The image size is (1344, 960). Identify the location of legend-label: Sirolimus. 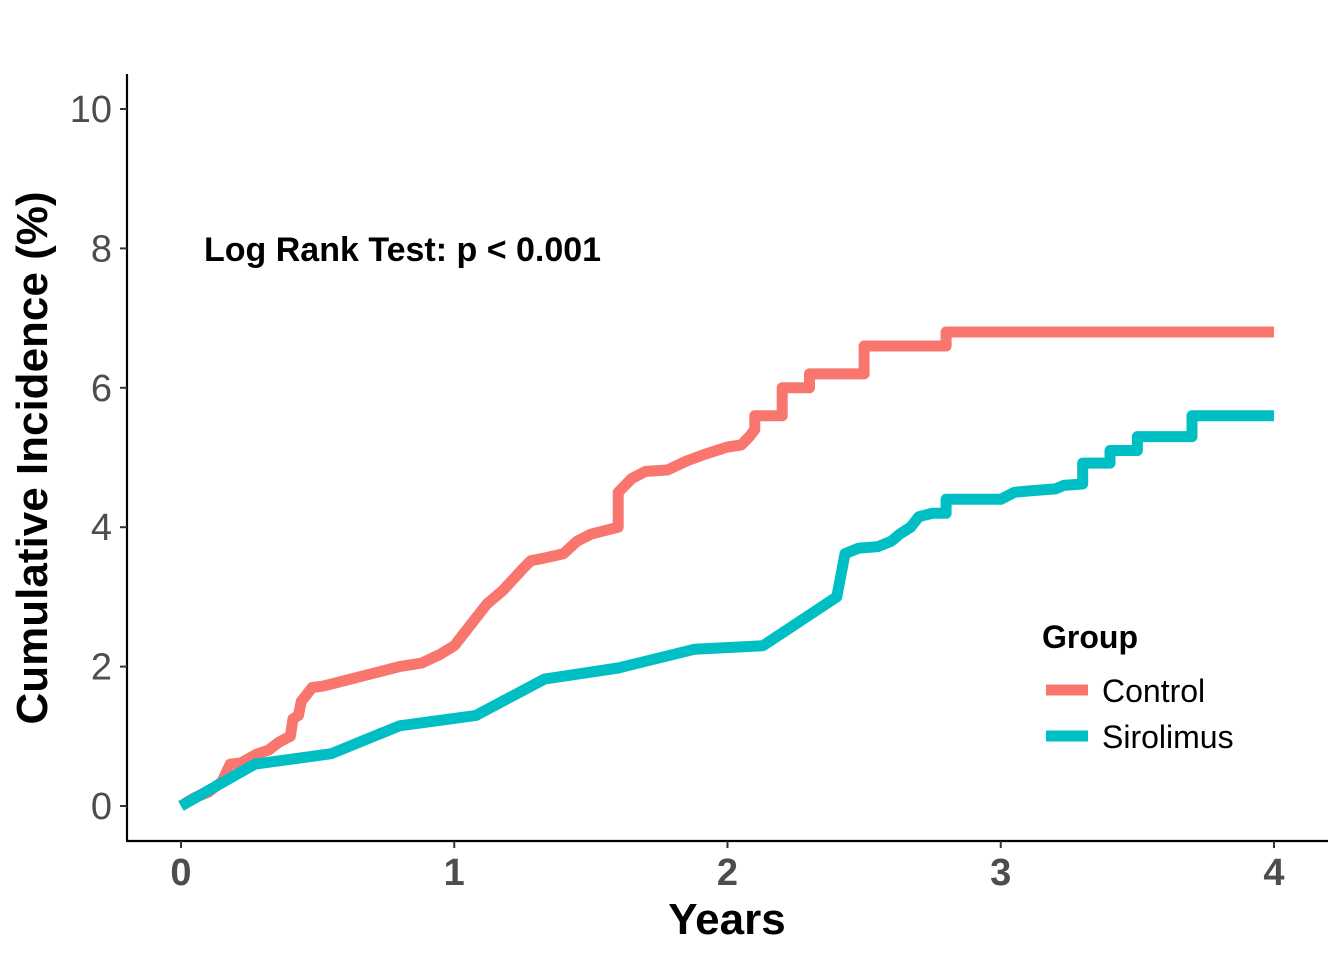
(1168, 737).